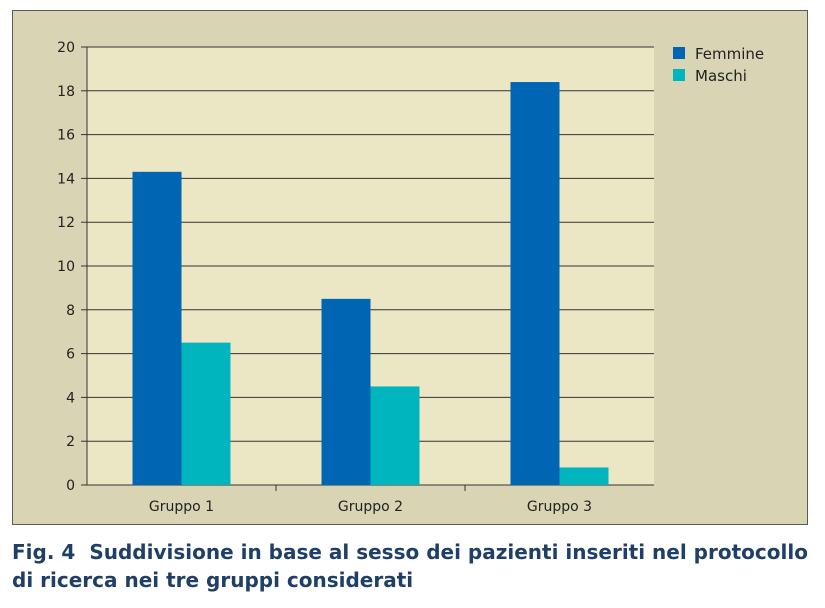 This screenshot has height=608, width=825. Describe the element at coordinates (66, 136) in the screenshot. I see `y-tick-label: 16` at that location.